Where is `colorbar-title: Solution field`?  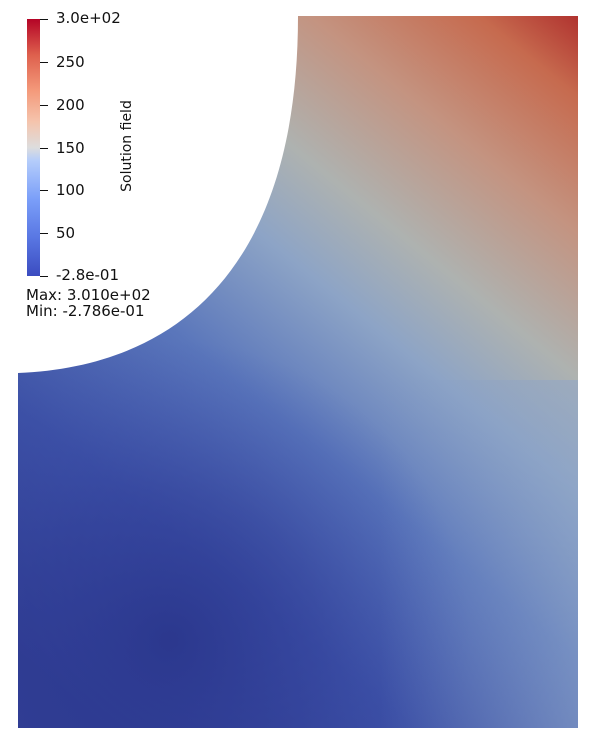
colorbar-title: Solution field is located at coordinates (127, 146).